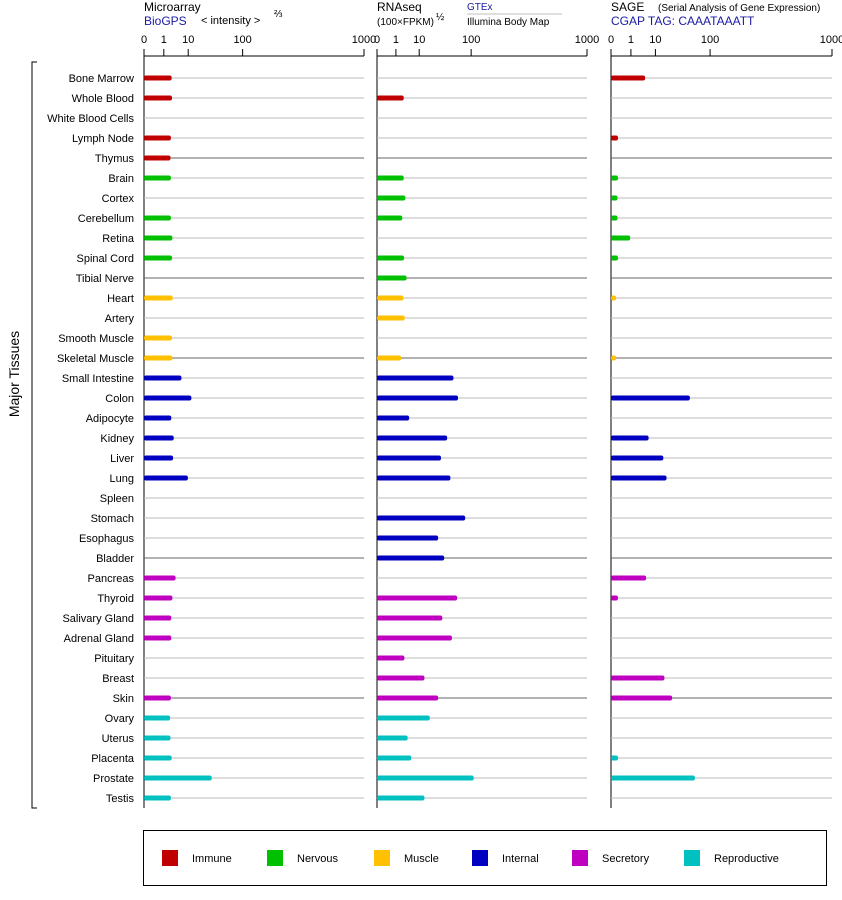 The height and width of the screenshot is (900, 842). Describe the element at coordinates (14, 374) in the screenshot. I see `y-group-label: Major Tissues` at that location.